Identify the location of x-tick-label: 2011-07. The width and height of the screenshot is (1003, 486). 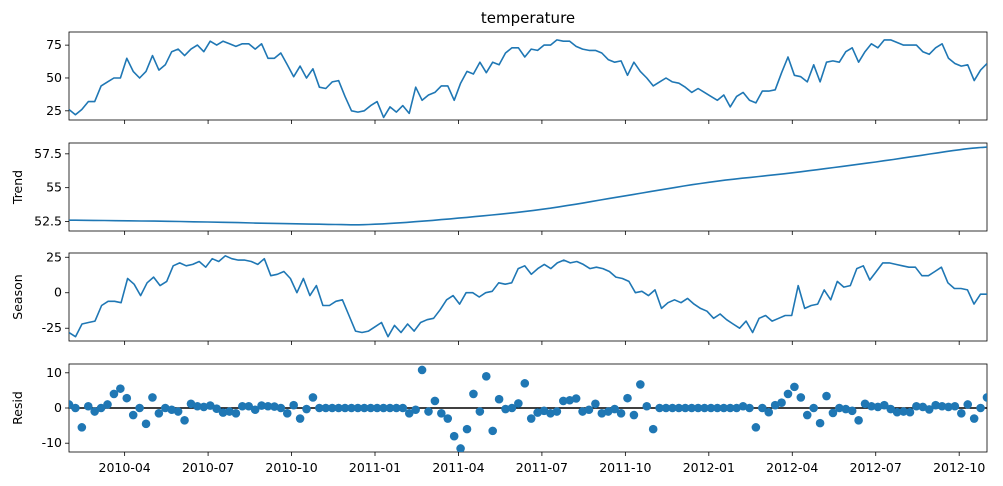
(542, 467).